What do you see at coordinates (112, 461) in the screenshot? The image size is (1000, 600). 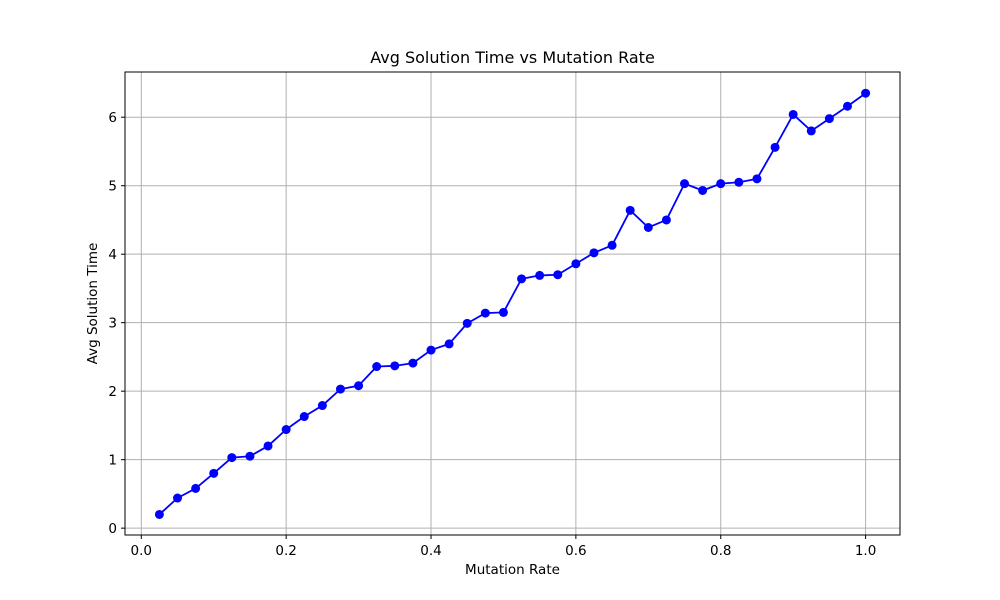 I see `y-tick-label: 1` at bounding box center [112, 461].